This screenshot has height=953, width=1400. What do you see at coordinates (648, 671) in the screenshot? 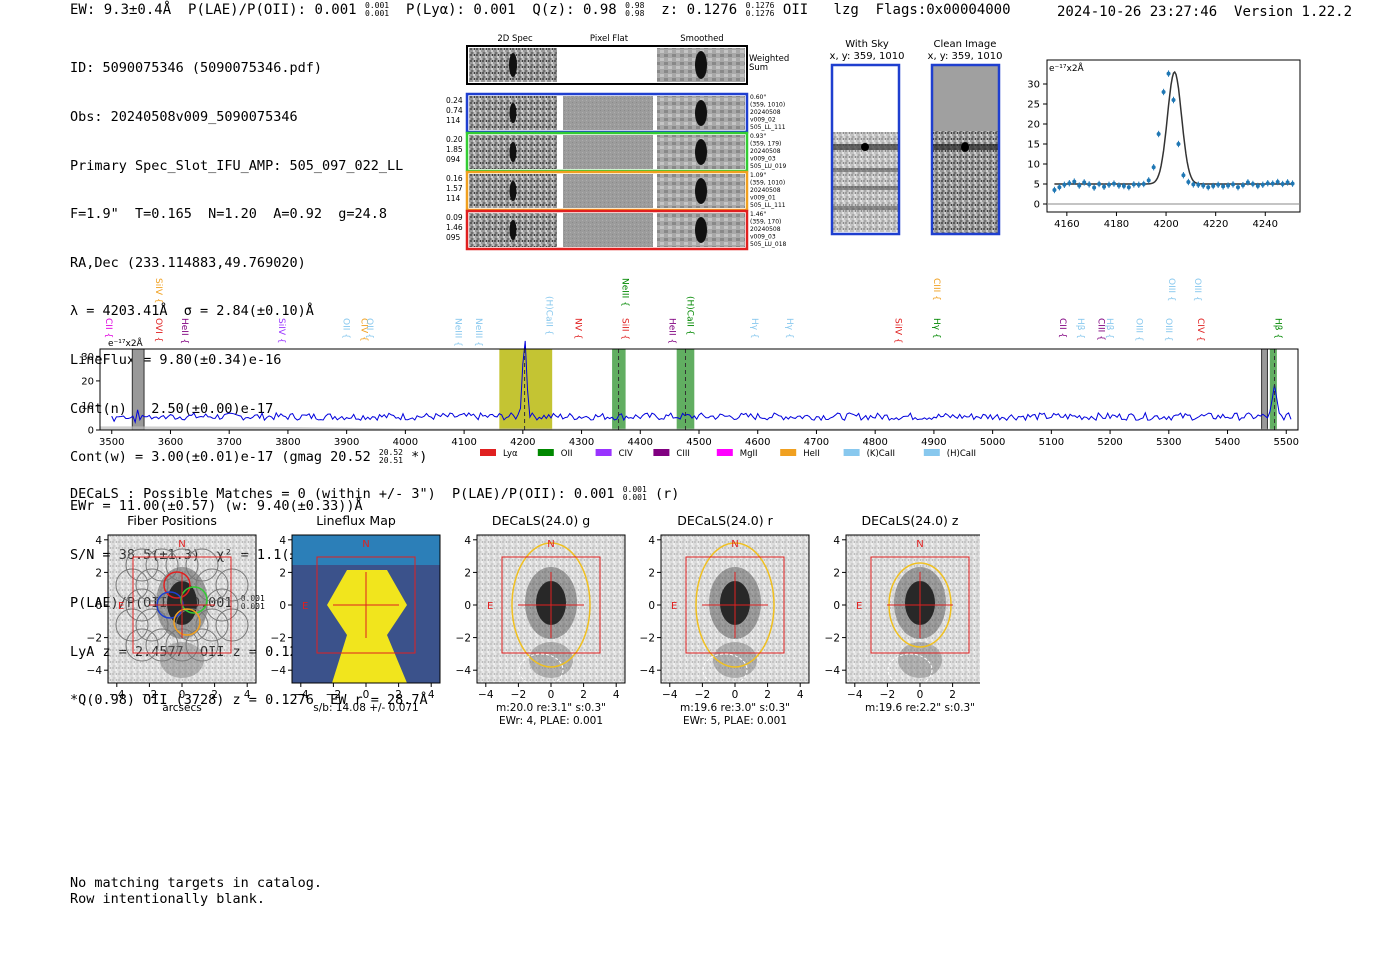
I see `decals-ytick-label: −4` at bounding box center [648, 671].